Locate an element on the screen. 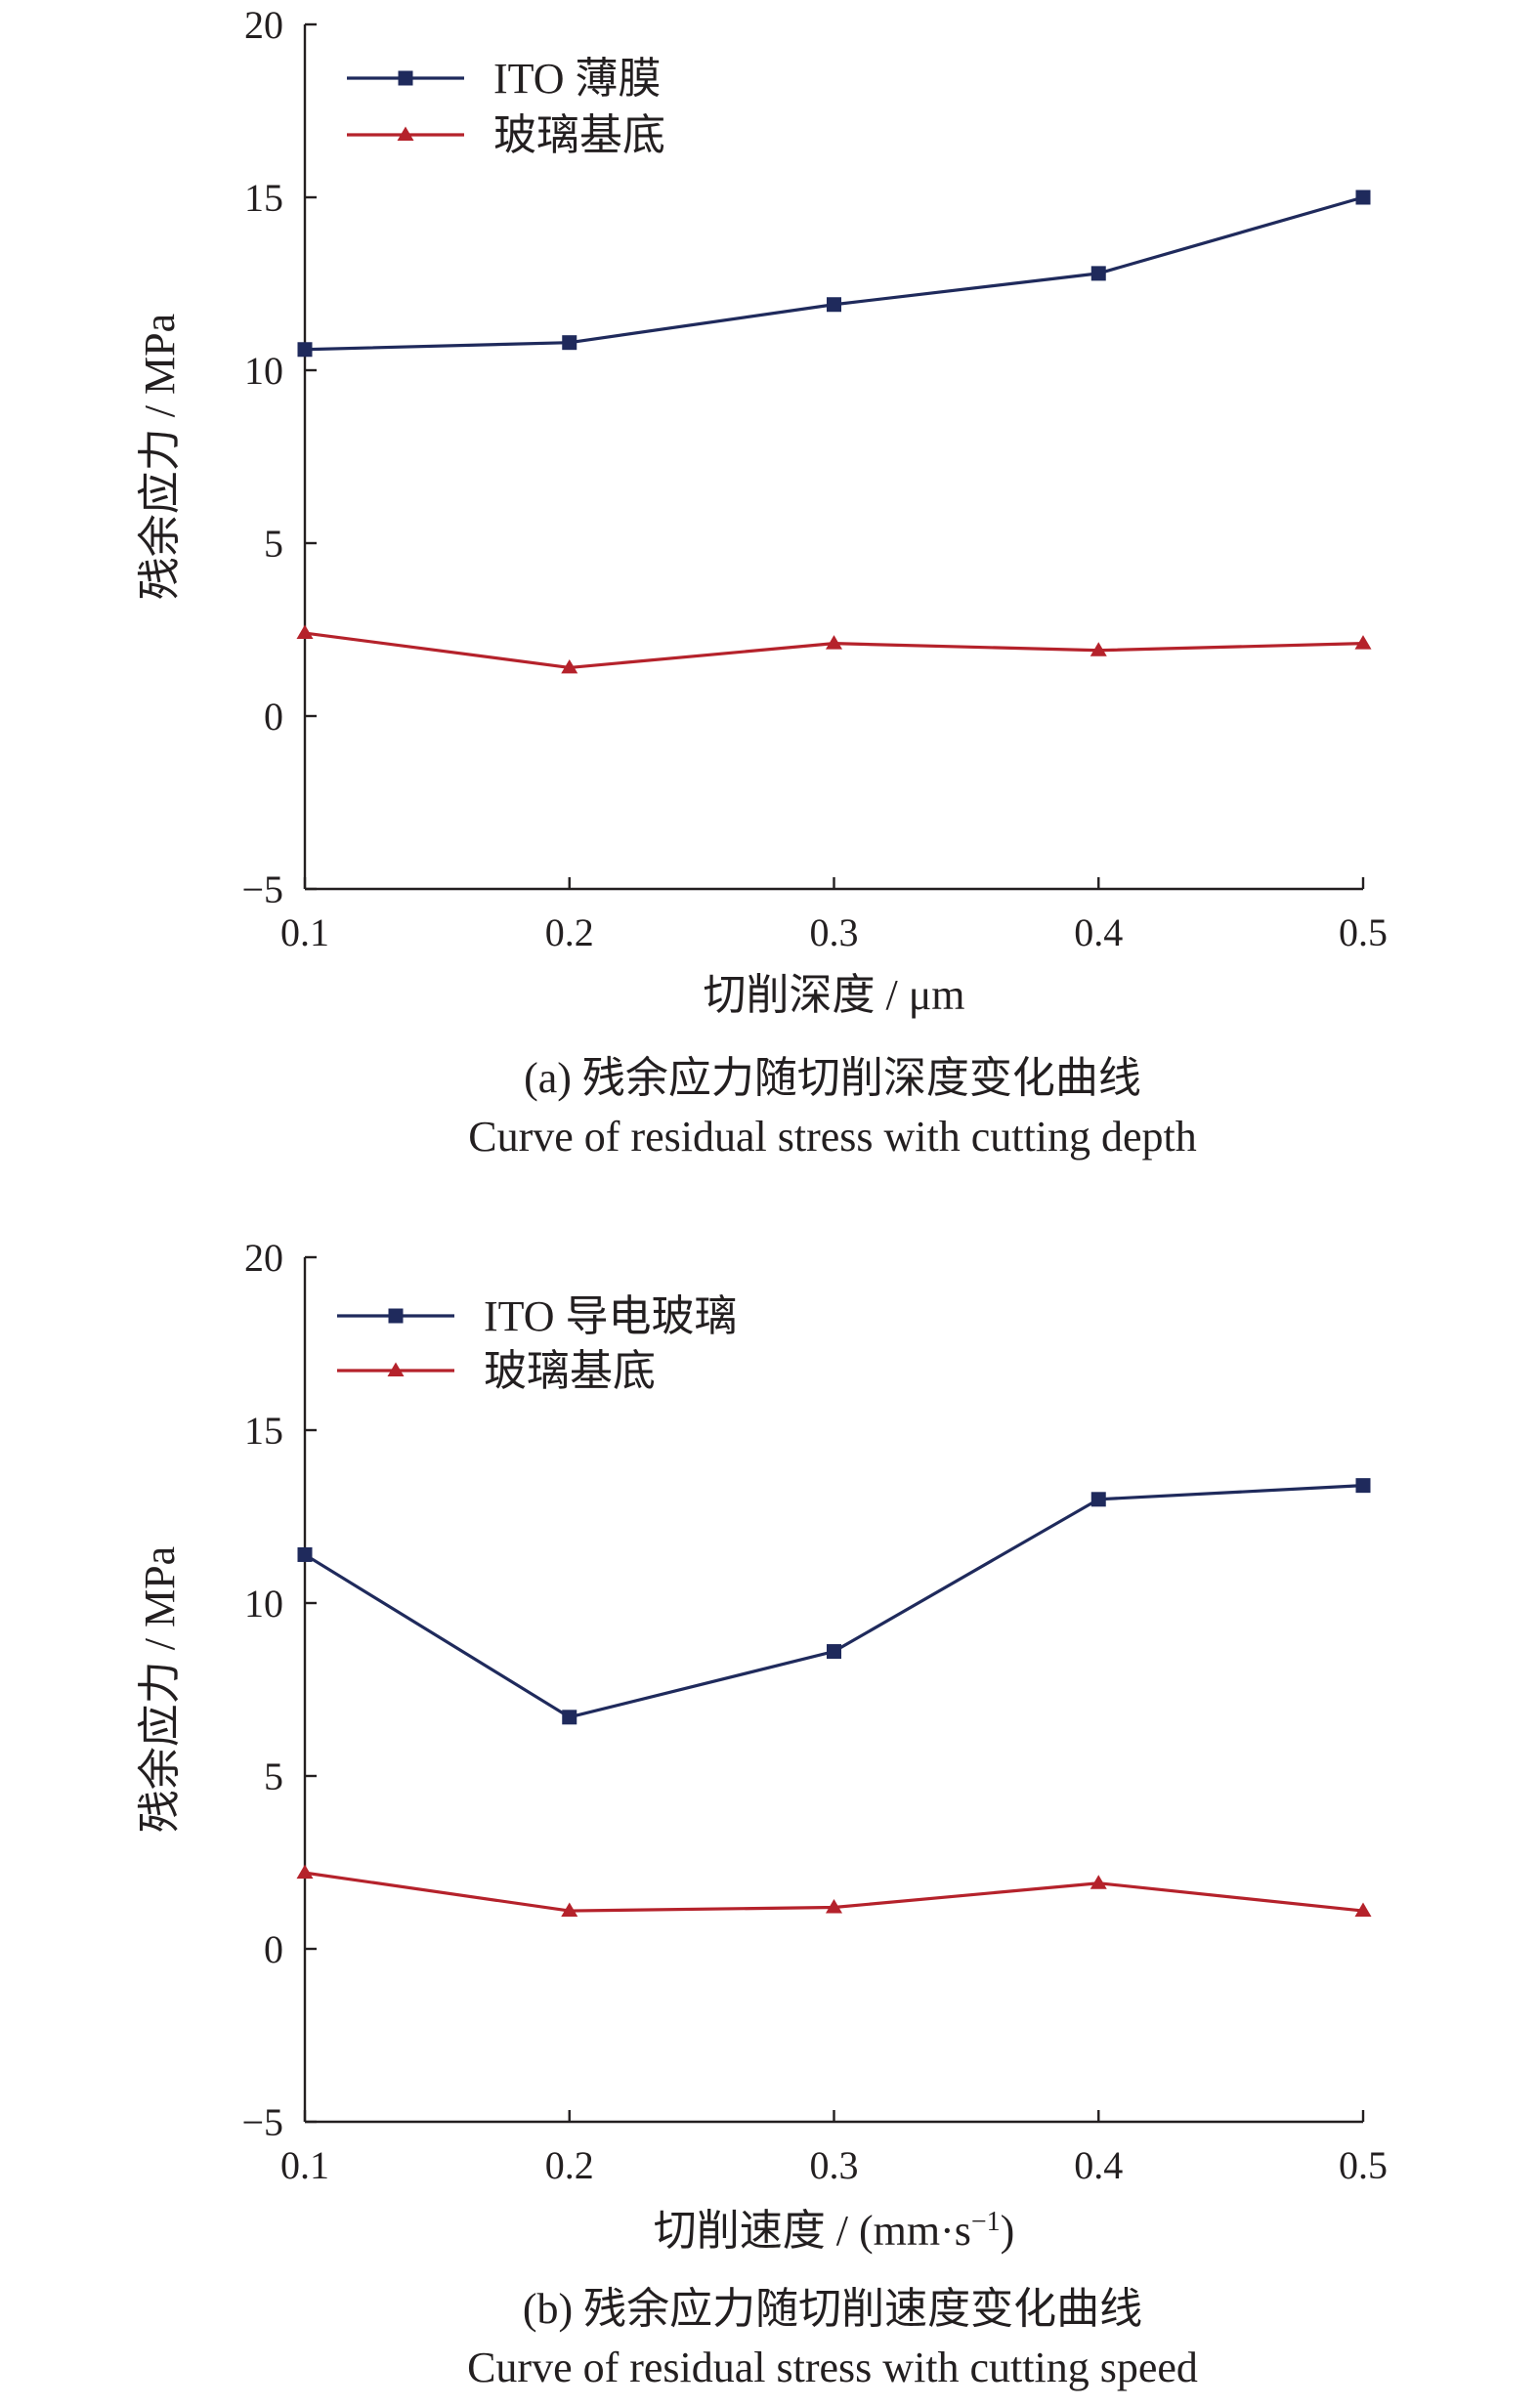  caption-cn: (b) 残余应力随切削速度变化曲线 is located at coordinates (832, 2309).